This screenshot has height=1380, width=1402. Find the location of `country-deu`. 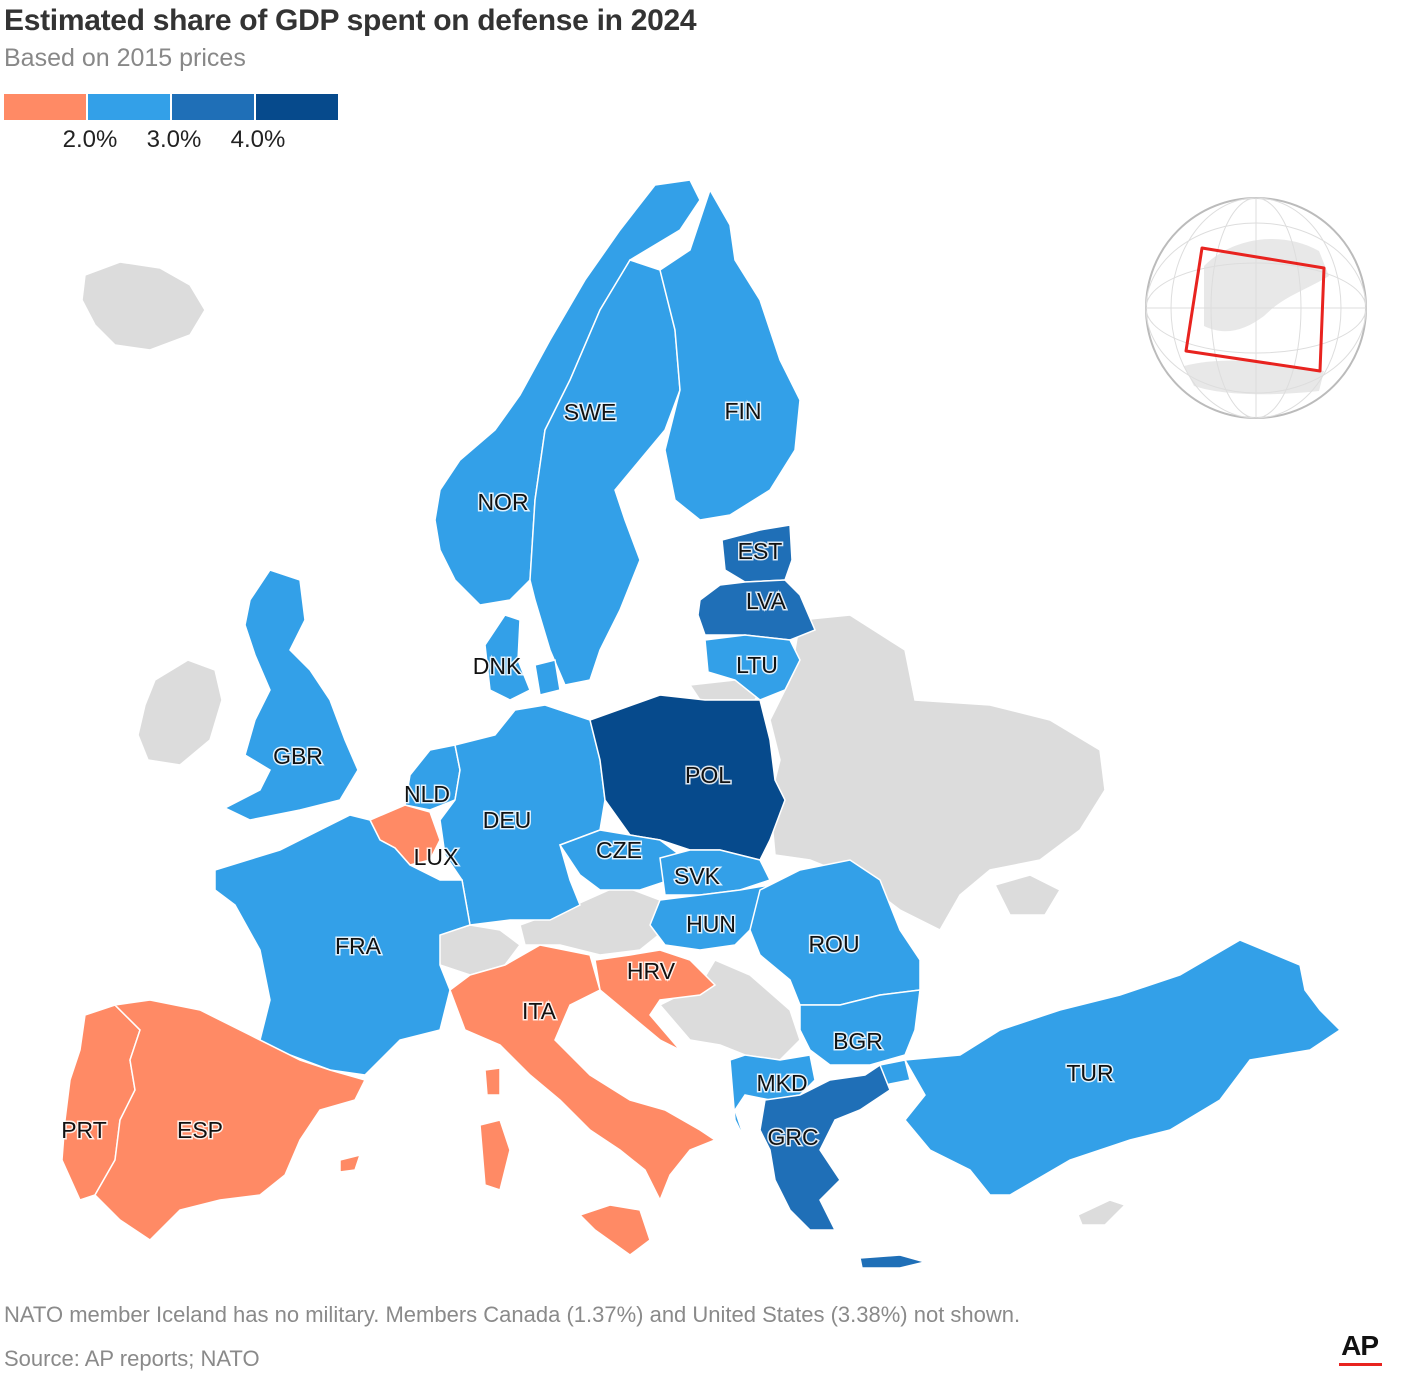

country-deu is located at coordinates (522, 815).